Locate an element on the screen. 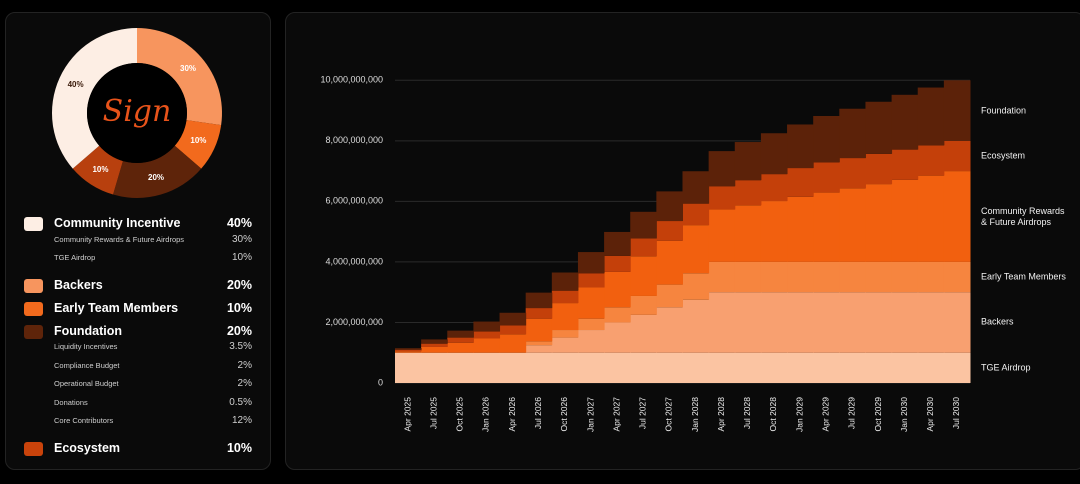 The image size is (1080, 484). legend-subrow: Operational Budget 2% is located at coordinates (153, 384).